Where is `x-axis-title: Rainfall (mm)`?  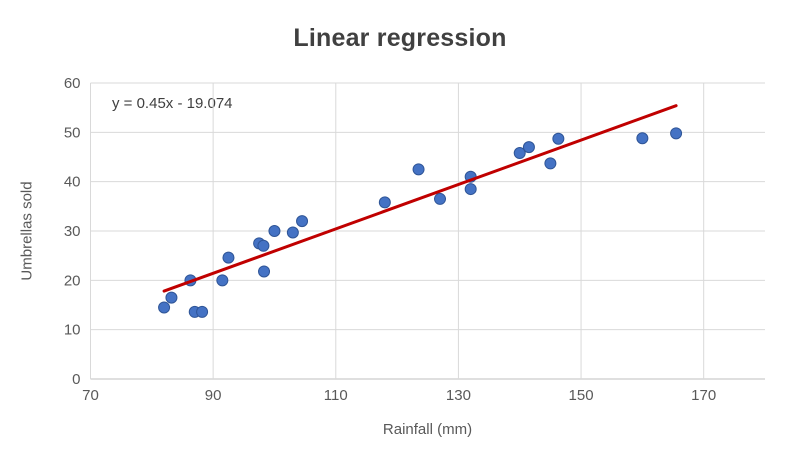
x-axis-title: Rainfall (mm) is located at coordinates (427, 429).